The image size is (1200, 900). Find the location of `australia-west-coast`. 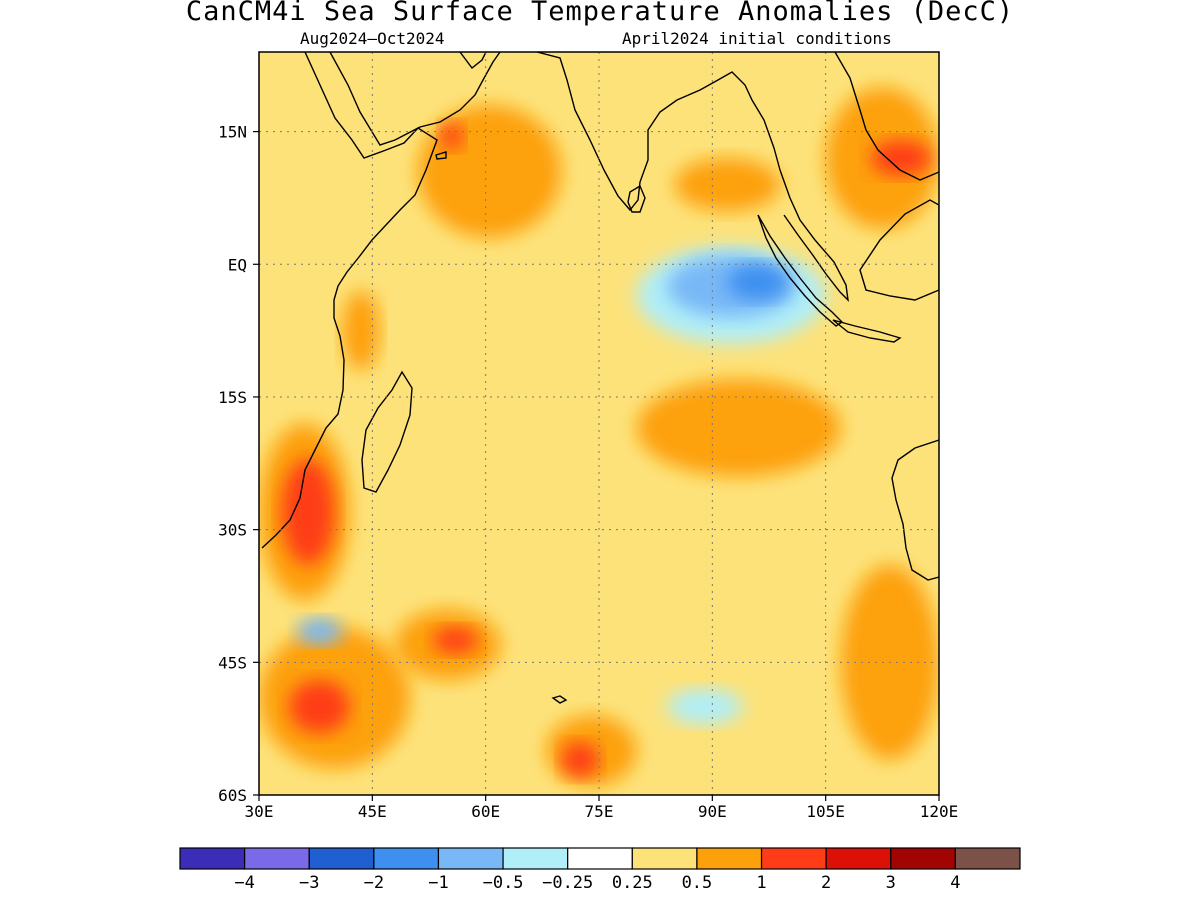

australia-west-coast is located at coordinates (915, 510).